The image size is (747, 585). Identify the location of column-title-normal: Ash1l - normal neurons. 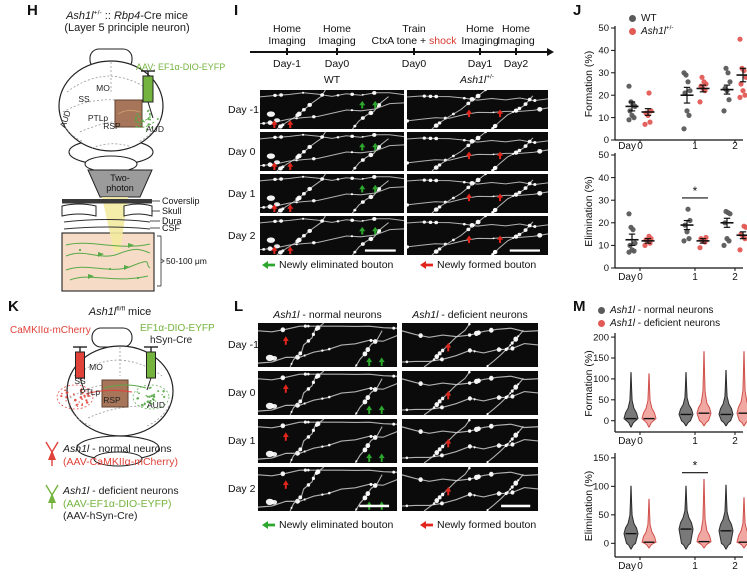
(327, 315).